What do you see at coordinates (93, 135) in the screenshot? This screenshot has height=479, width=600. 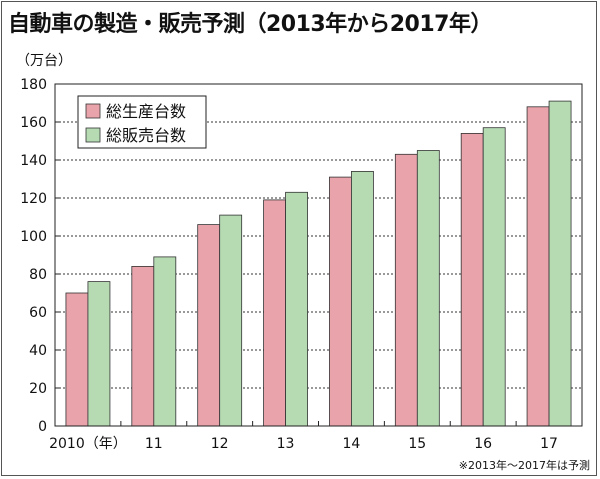 I see `legend-swatch-sales` at bounding box center [93, 135].